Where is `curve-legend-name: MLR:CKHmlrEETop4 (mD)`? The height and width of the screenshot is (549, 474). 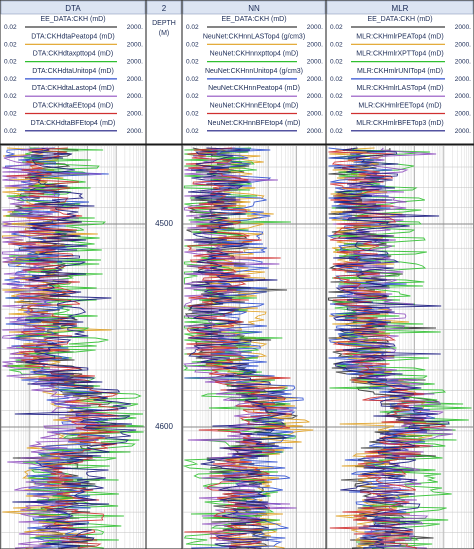
curve-legend-name: MLR:CKHmlrEETop4 (mD) is located at coordinates (399, 106).